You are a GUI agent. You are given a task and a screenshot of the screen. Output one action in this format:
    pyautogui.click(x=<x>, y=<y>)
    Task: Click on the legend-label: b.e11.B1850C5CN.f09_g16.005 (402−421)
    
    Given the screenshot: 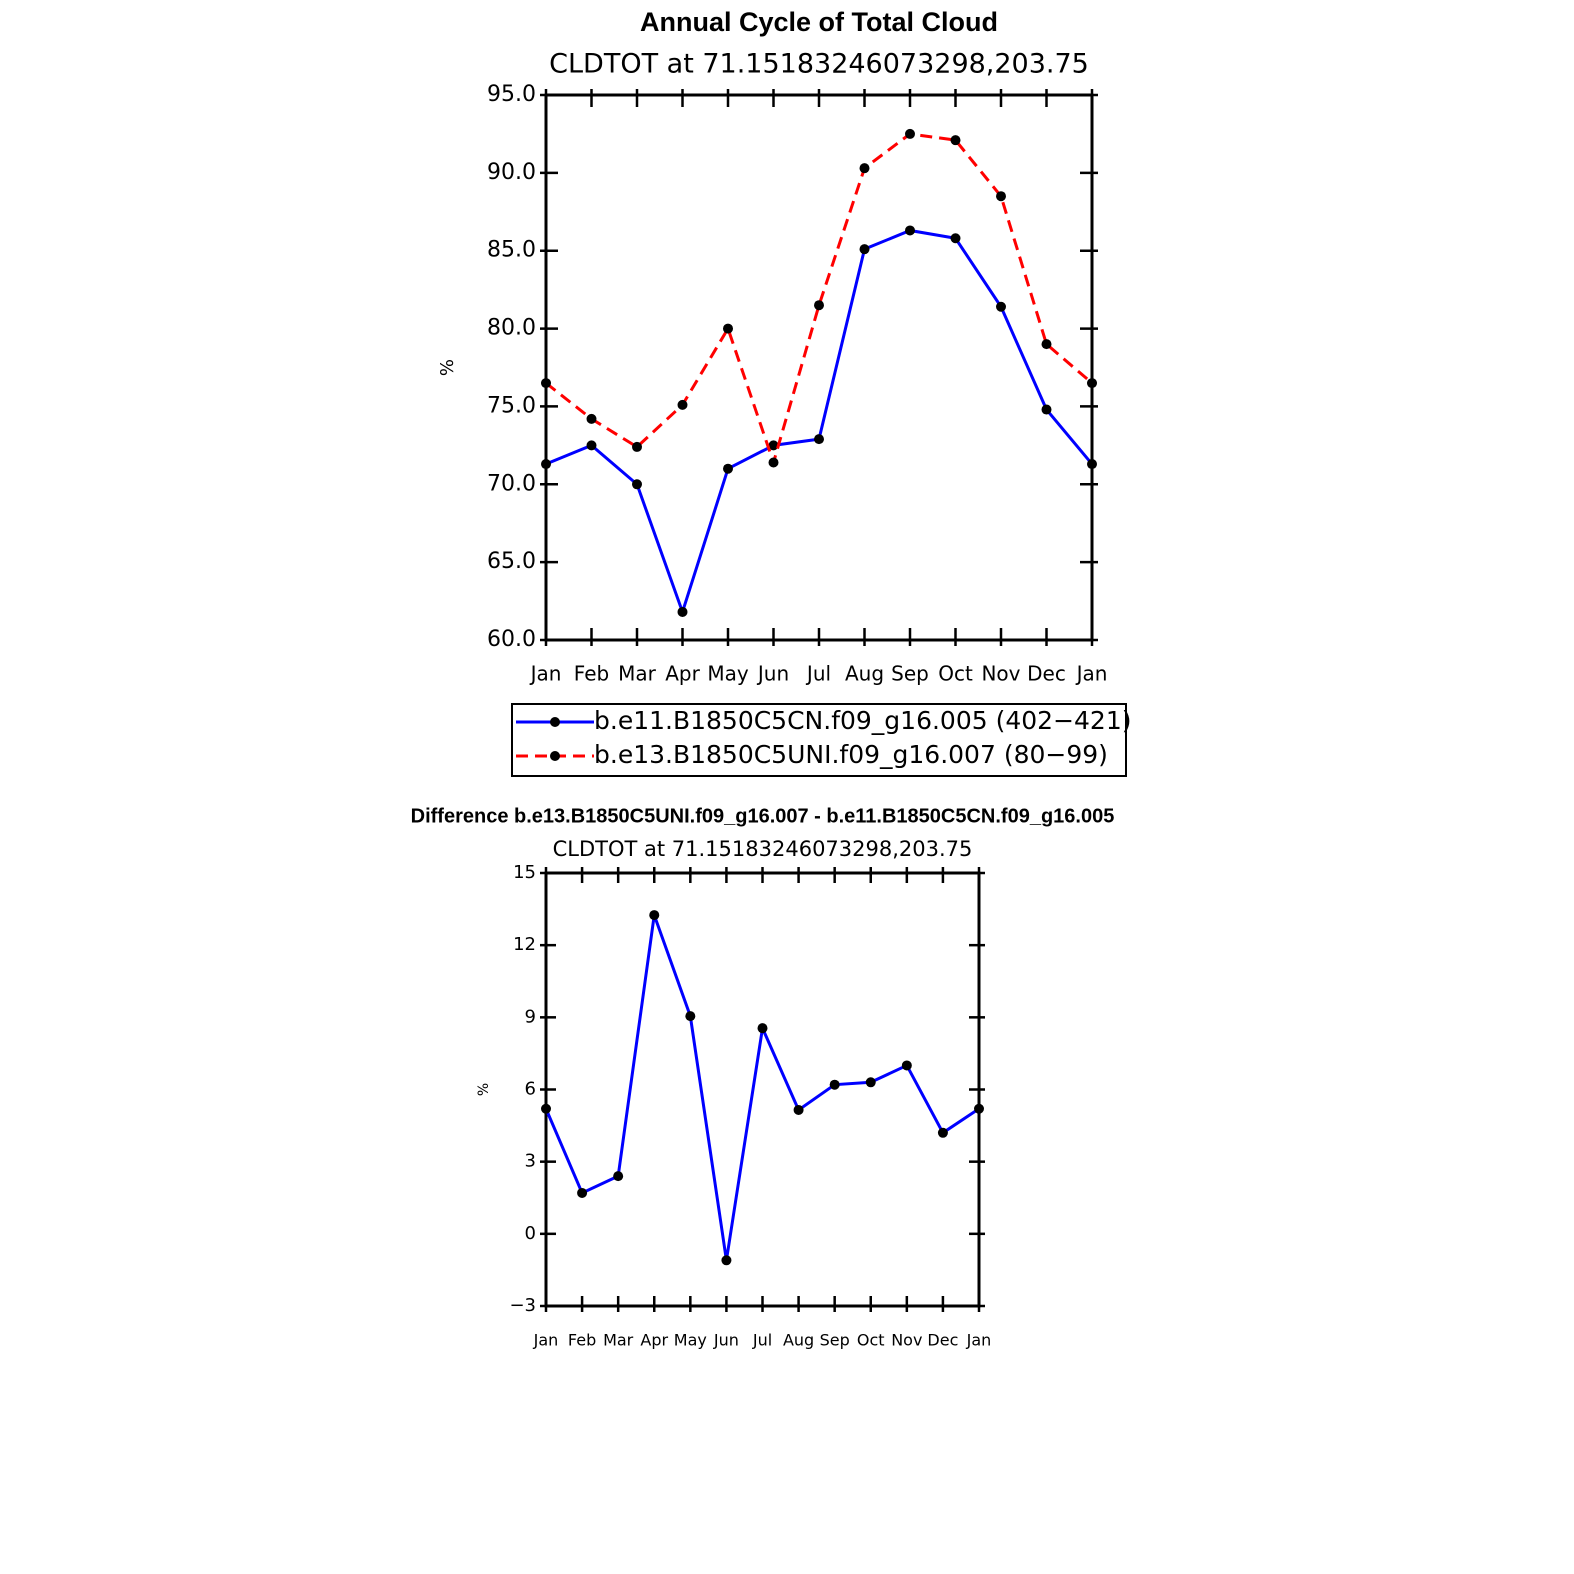 What is the action you would take?
    pyautogui.click(x=863, y=720)
    